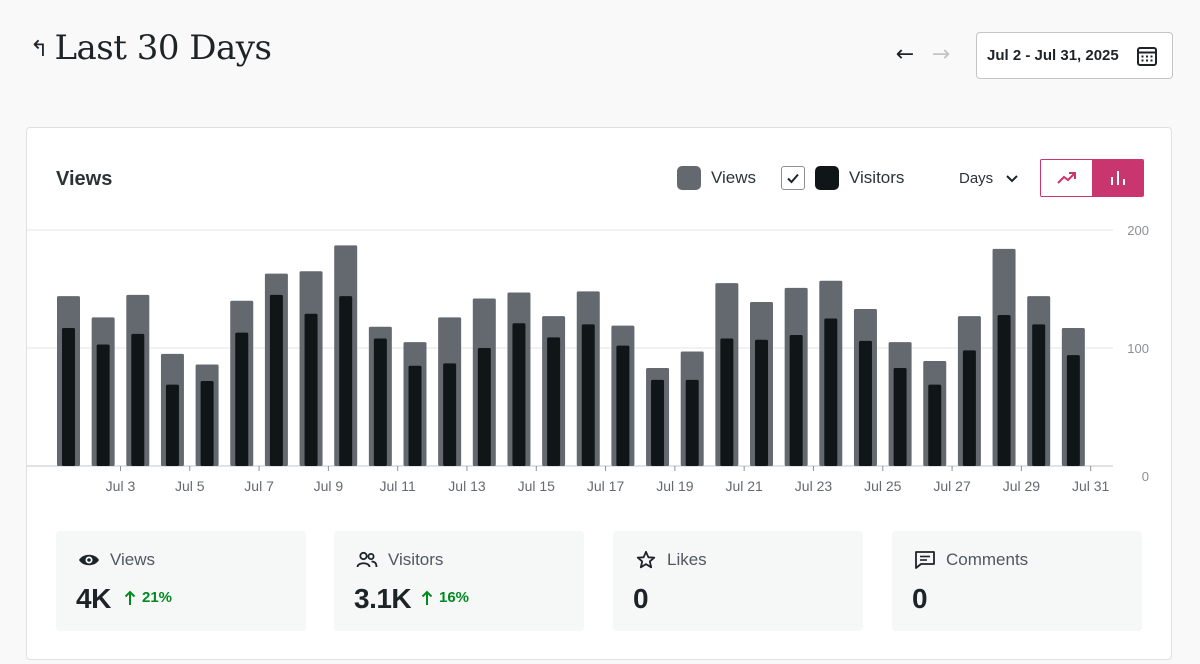 This screenshot has height=664, width=1200. I want to click on chart-card-title: Views, so click(84, 179).